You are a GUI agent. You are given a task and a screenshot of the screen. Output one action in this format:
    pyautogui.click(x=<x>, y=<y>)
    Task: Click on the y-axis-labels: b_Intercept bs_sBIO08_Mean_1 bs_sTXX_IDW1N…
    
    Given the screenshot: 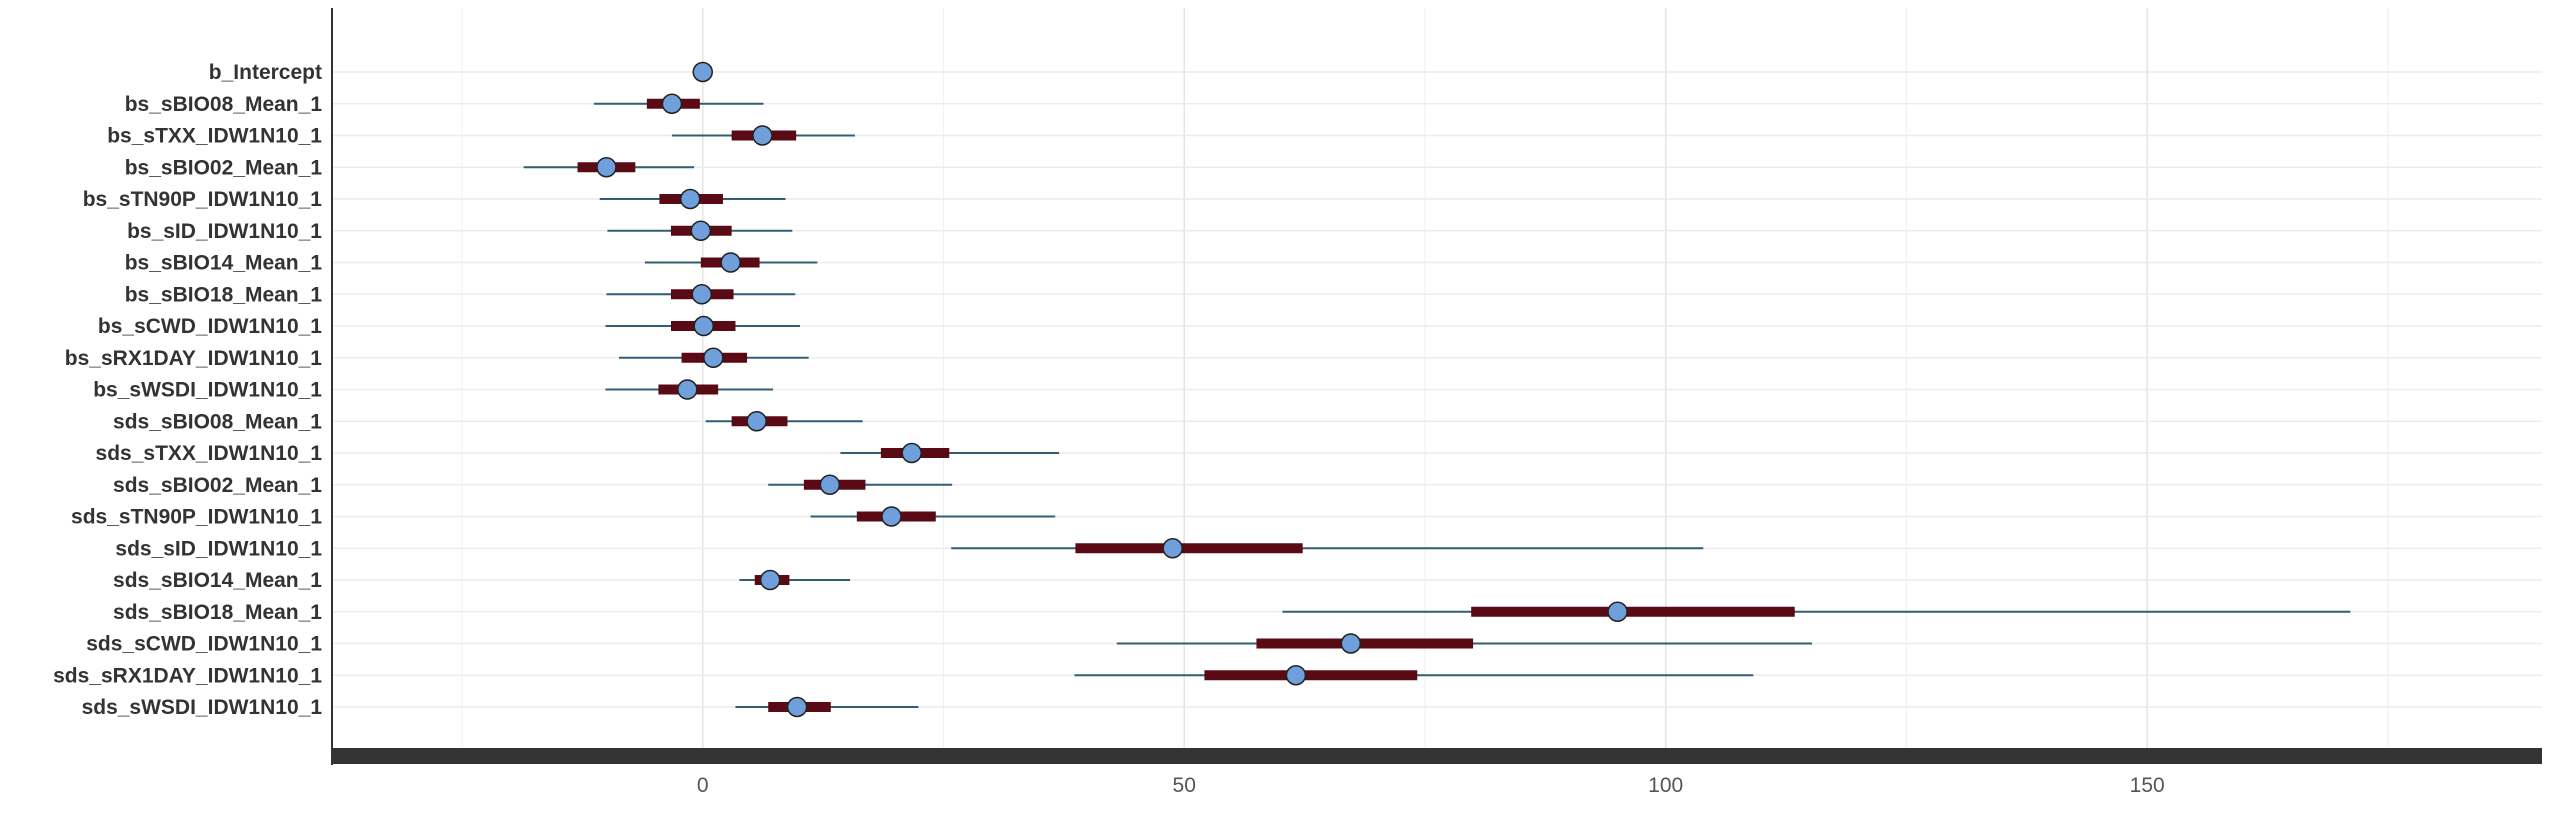 What is the action you would take?
    pyautogui.click(x=187, y=390)
    